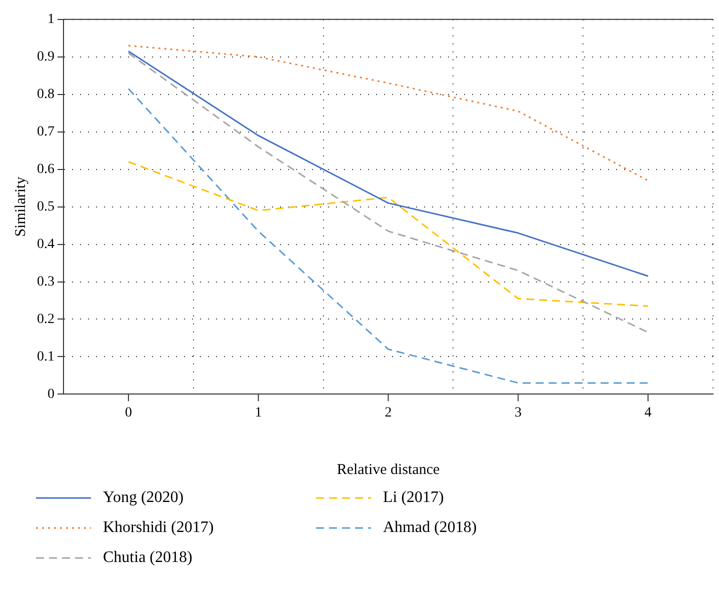 This screenshot has height=590, width=719. I want to click on x-tick-label: 1, so click(258, 412).